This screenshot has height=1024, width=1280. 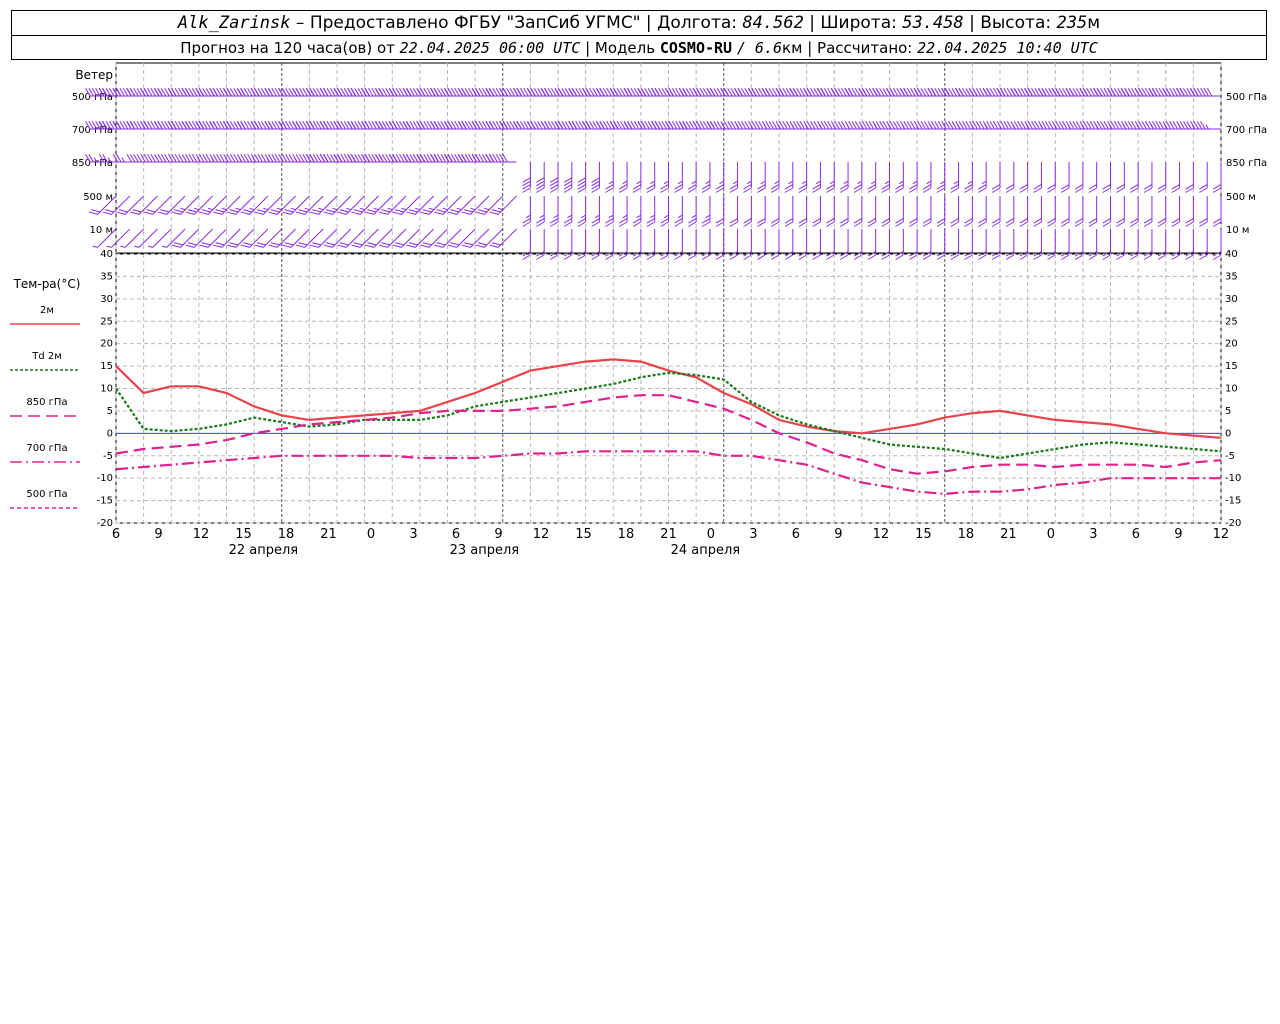 What do you see at coordinates (1228, 411) in the screenshot?
I see `temp-ytick-right: 5` at bounding box center [1228, 411].